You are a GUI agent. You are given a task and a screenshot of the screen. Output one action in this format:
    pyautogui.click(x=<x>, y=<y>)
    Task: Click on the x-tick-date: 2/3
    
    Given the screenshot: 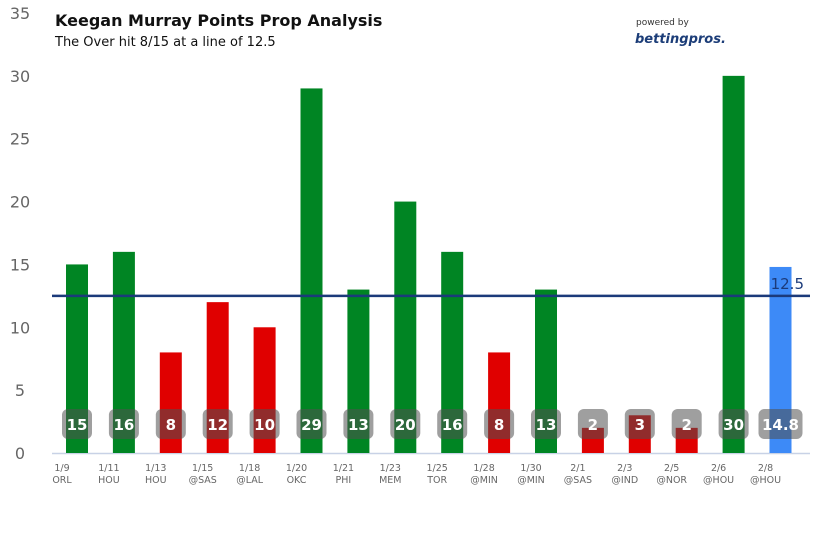 What is the action you would take?
    pyautogui.click(x=624, y=468)
    